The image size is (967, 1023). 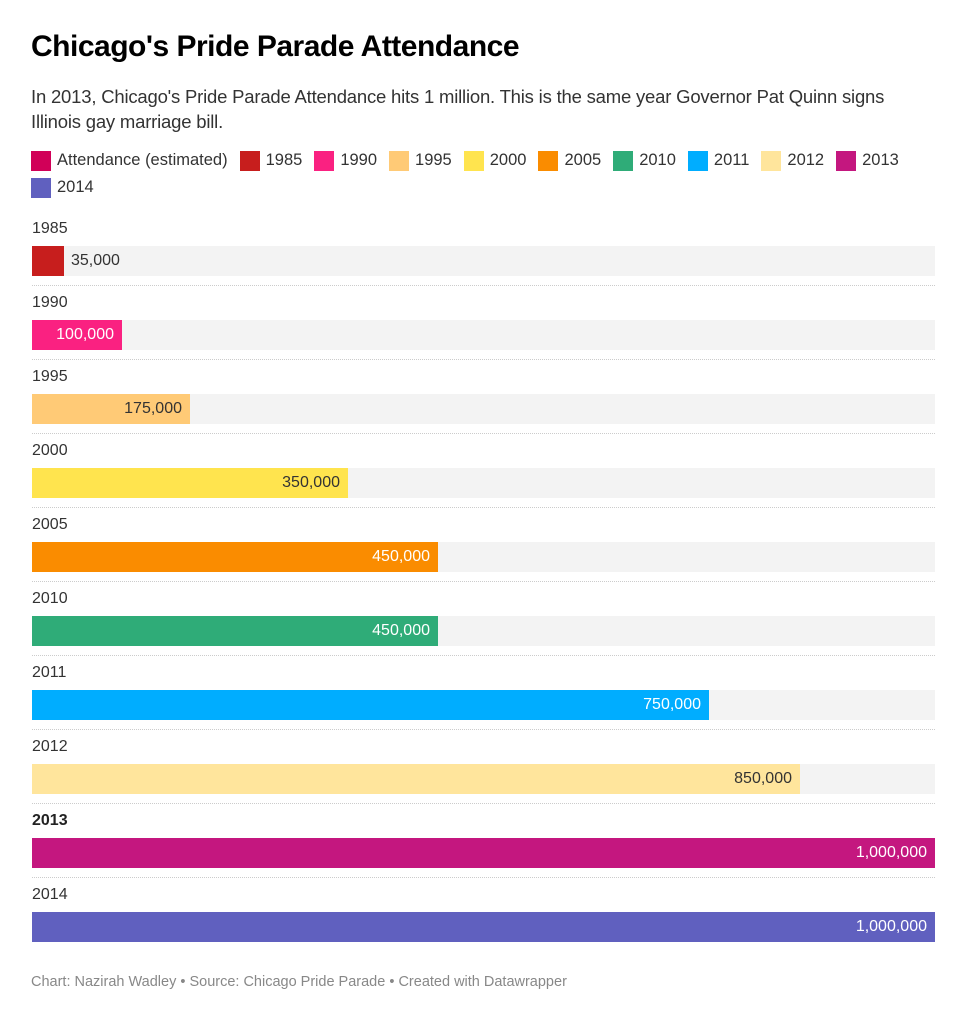 I want to click on legend-item: 1990, so click(x=345, y=160).